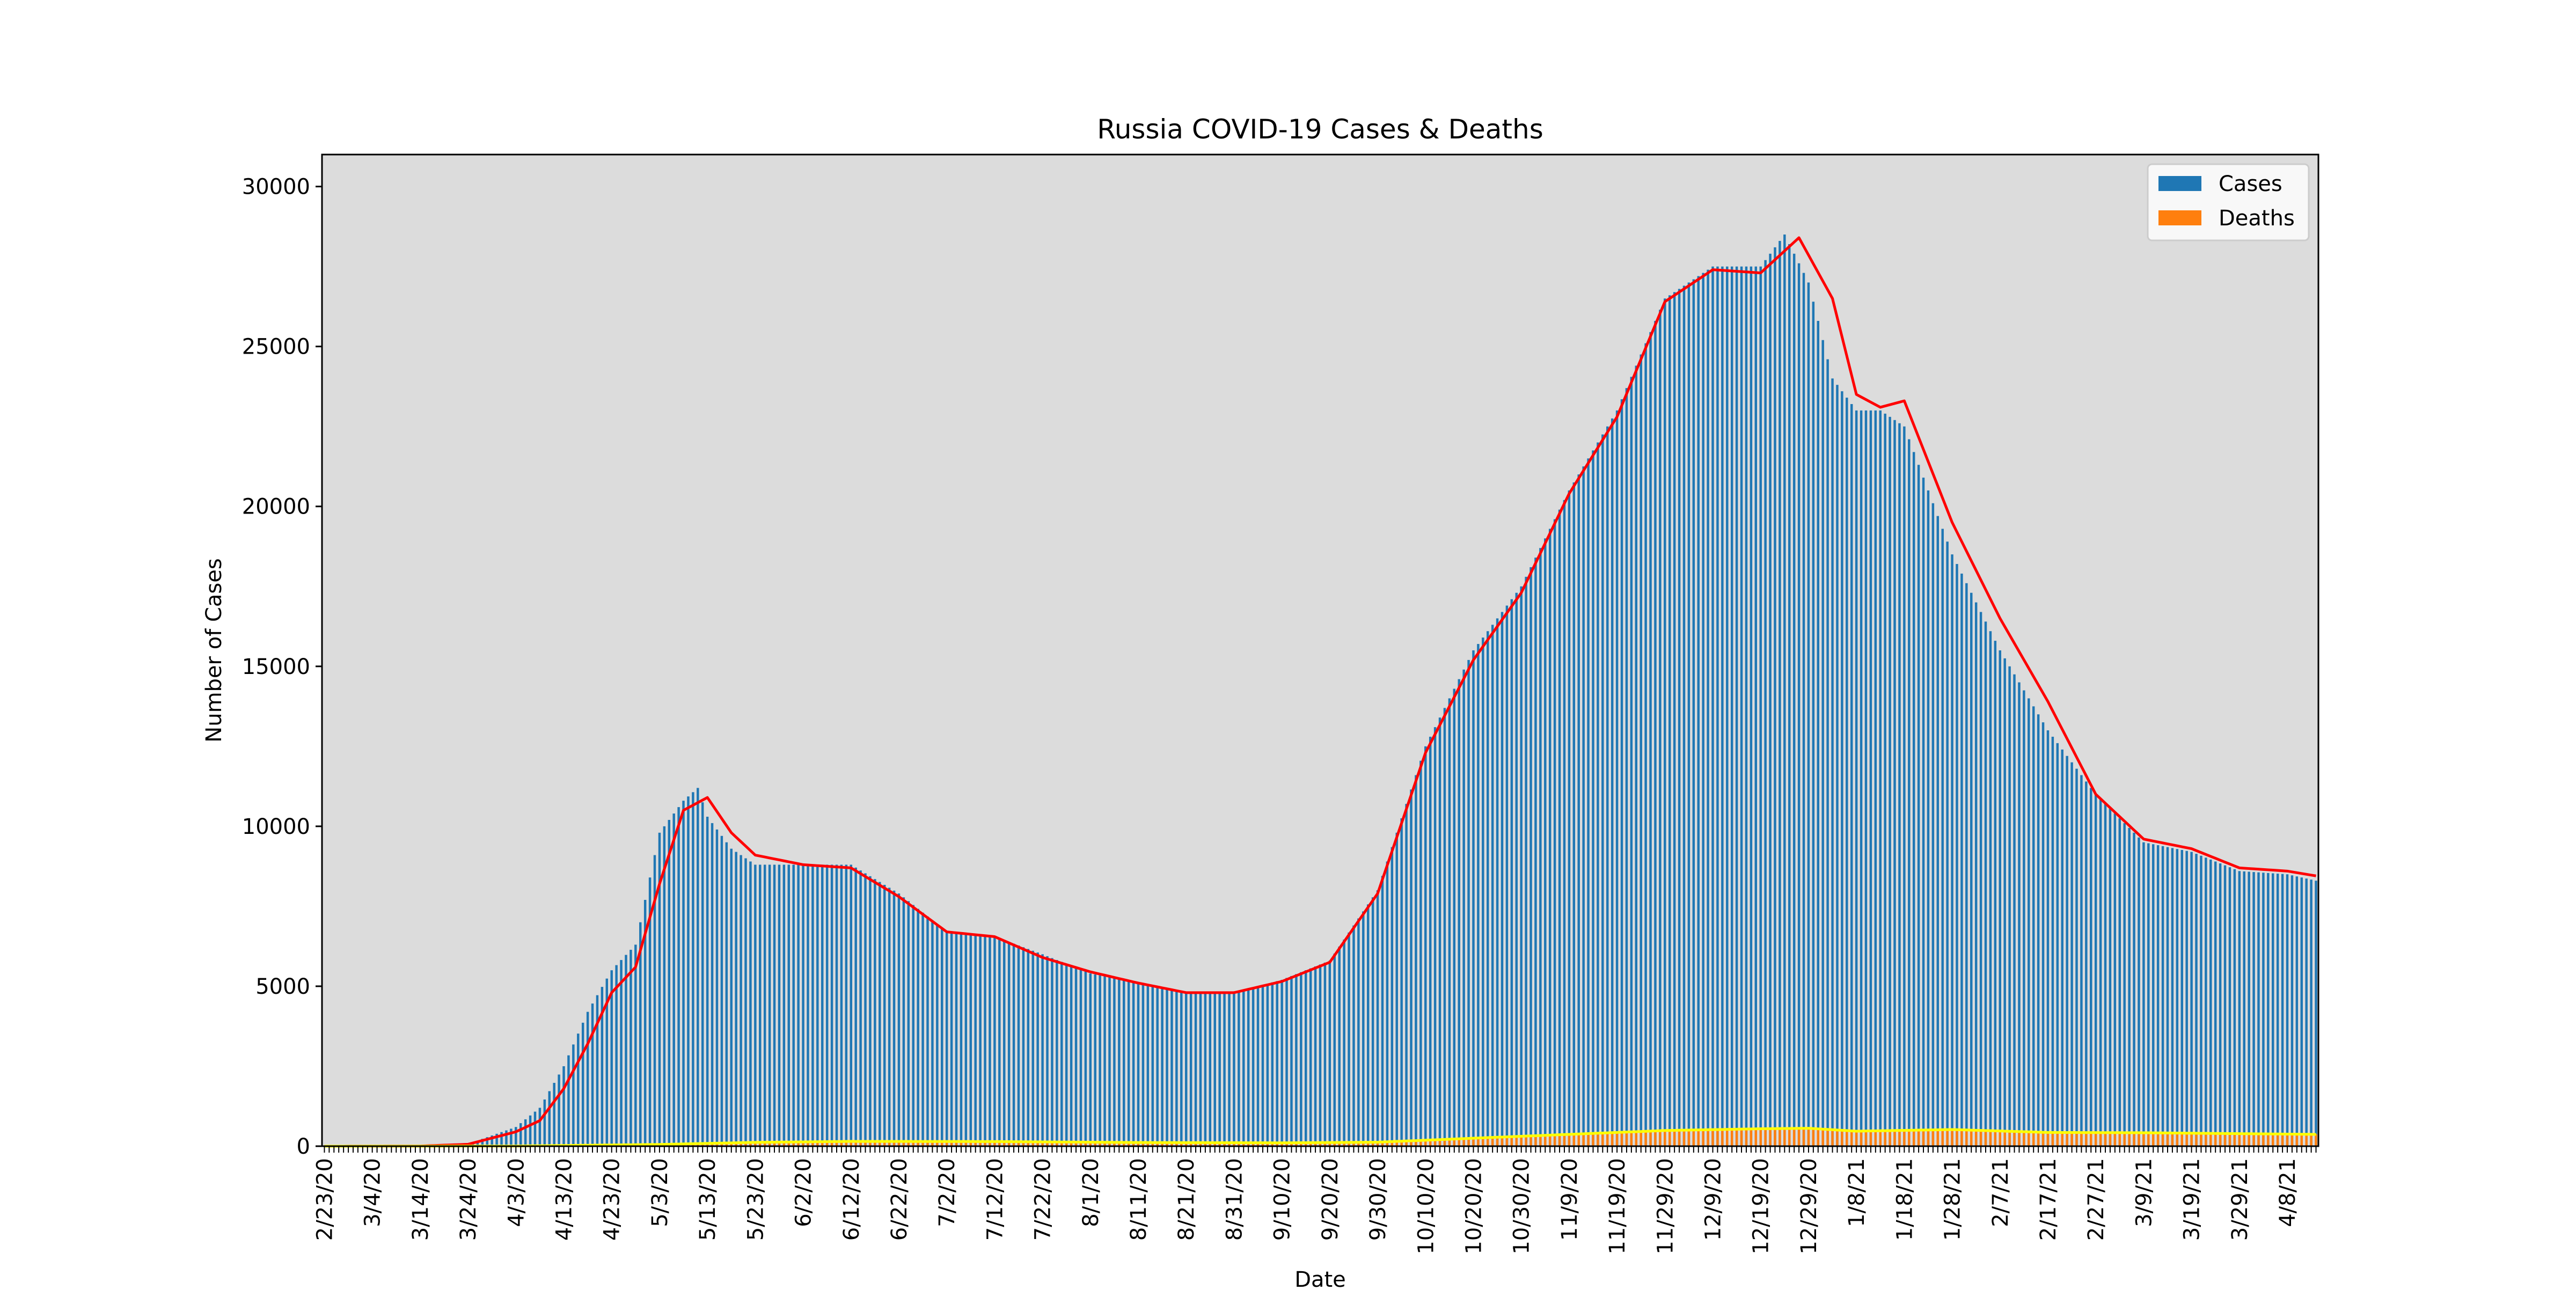 The width and height of the screenshot is (2576, 1290). I want to click on legend-swatch-cases, so click(2179, 183).